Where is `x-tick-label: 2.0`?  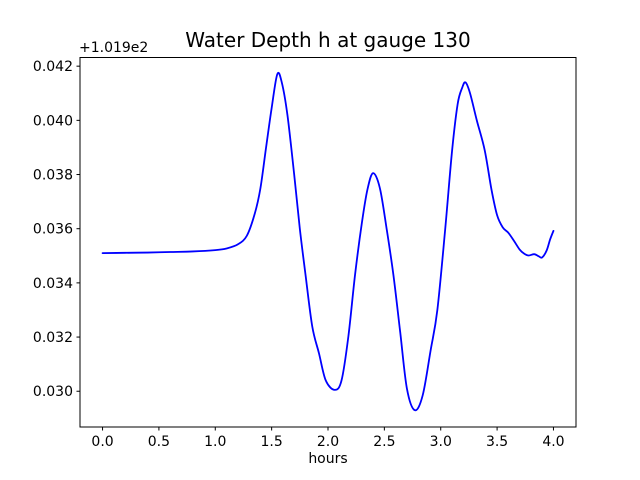 x-tick-label: 2.0 is located at coordinates (328, 442).